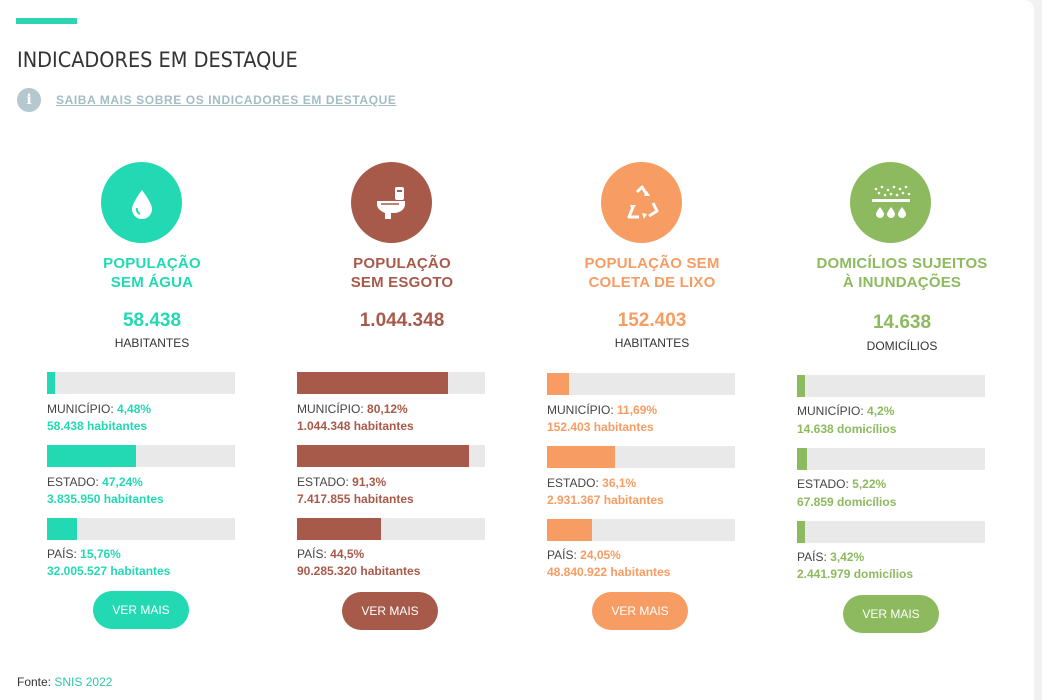 The width and height of the screenshot is (1042, 700). What do you see at coordinates (355, 426) in the screenshot?
I see `bar-sub-municipio: 1.044.348 habitantes` at bounding box center [355, 426].